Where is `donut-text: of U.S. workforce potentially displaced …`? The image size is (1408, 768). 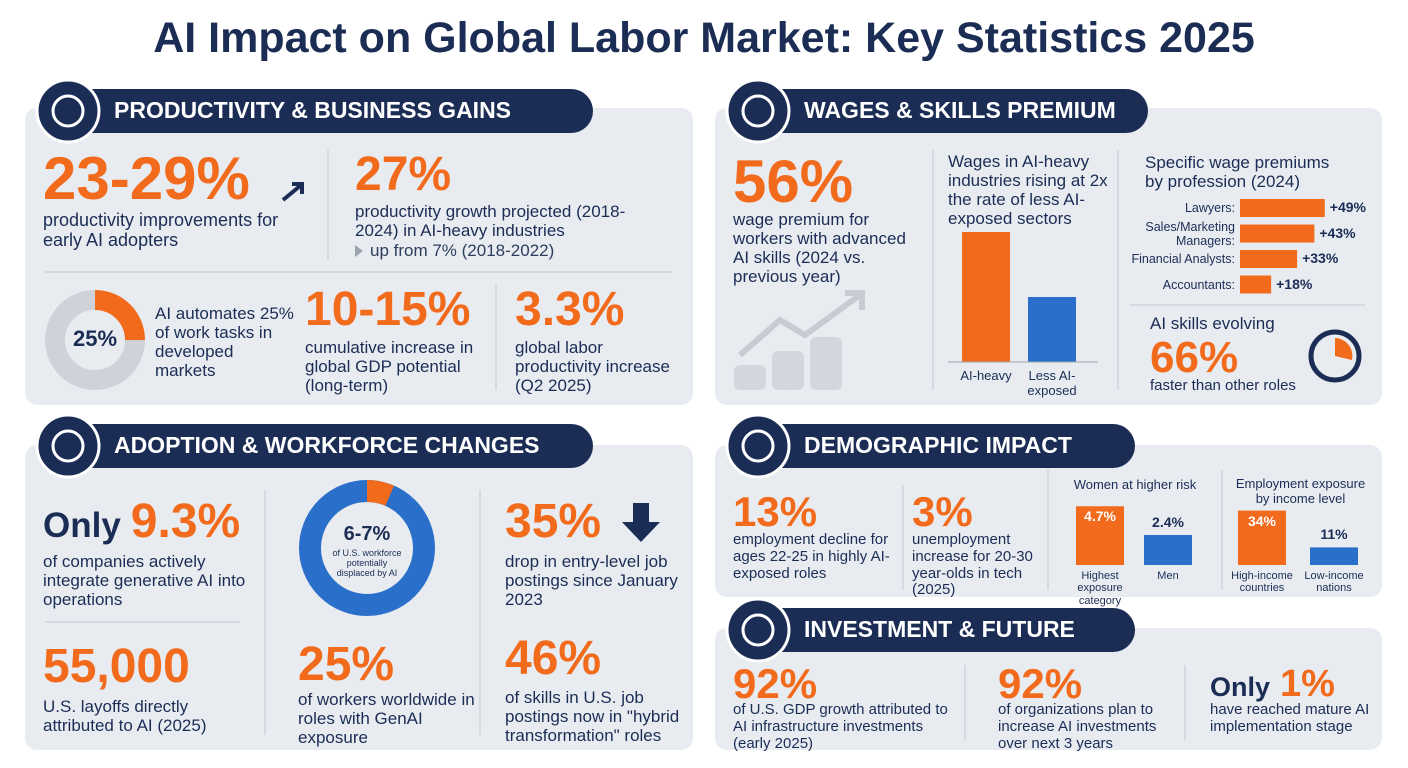
donut-text: of U.S. workforce potentially displaced … is located at coordinates (367, 563).